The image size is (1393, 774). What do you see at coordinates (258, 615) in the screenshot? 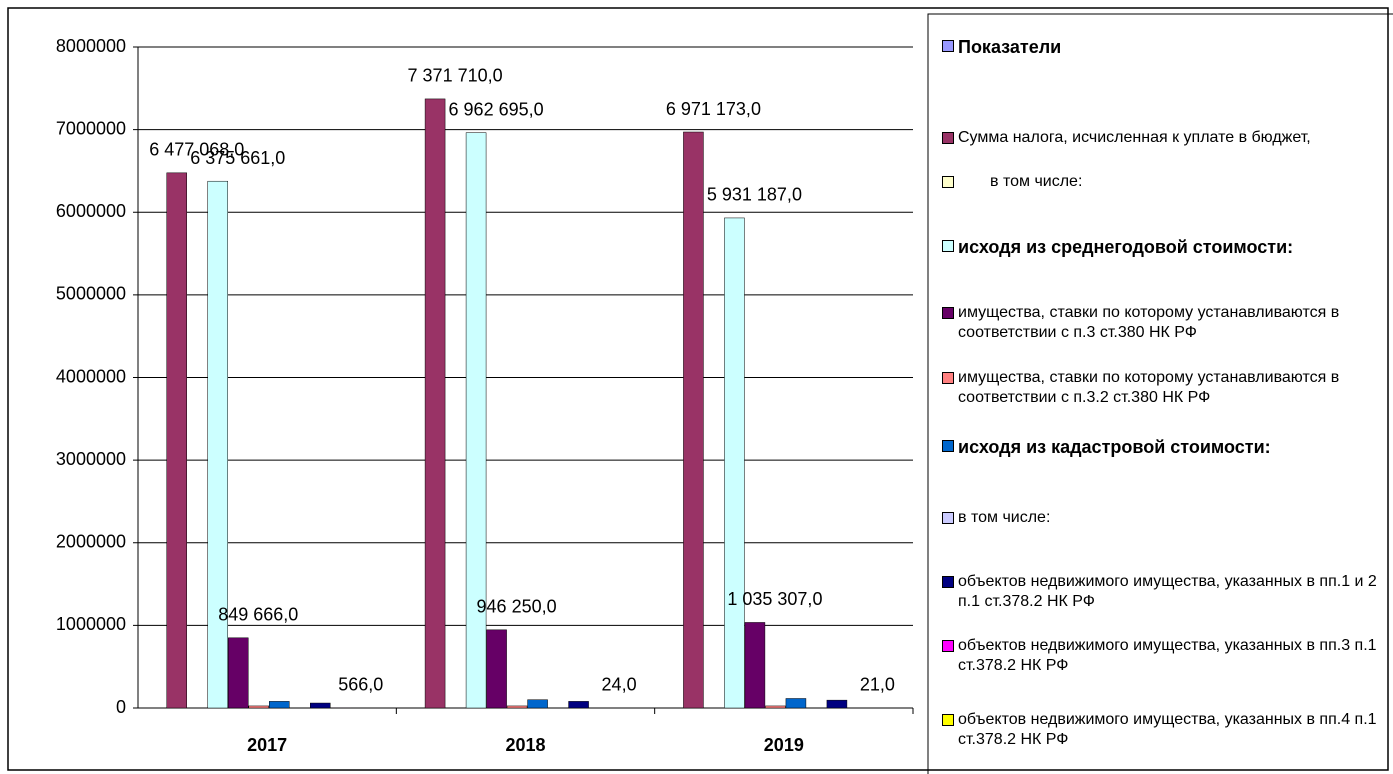
I see `data-label: 849 666,0` at bounding box center [258, 615].